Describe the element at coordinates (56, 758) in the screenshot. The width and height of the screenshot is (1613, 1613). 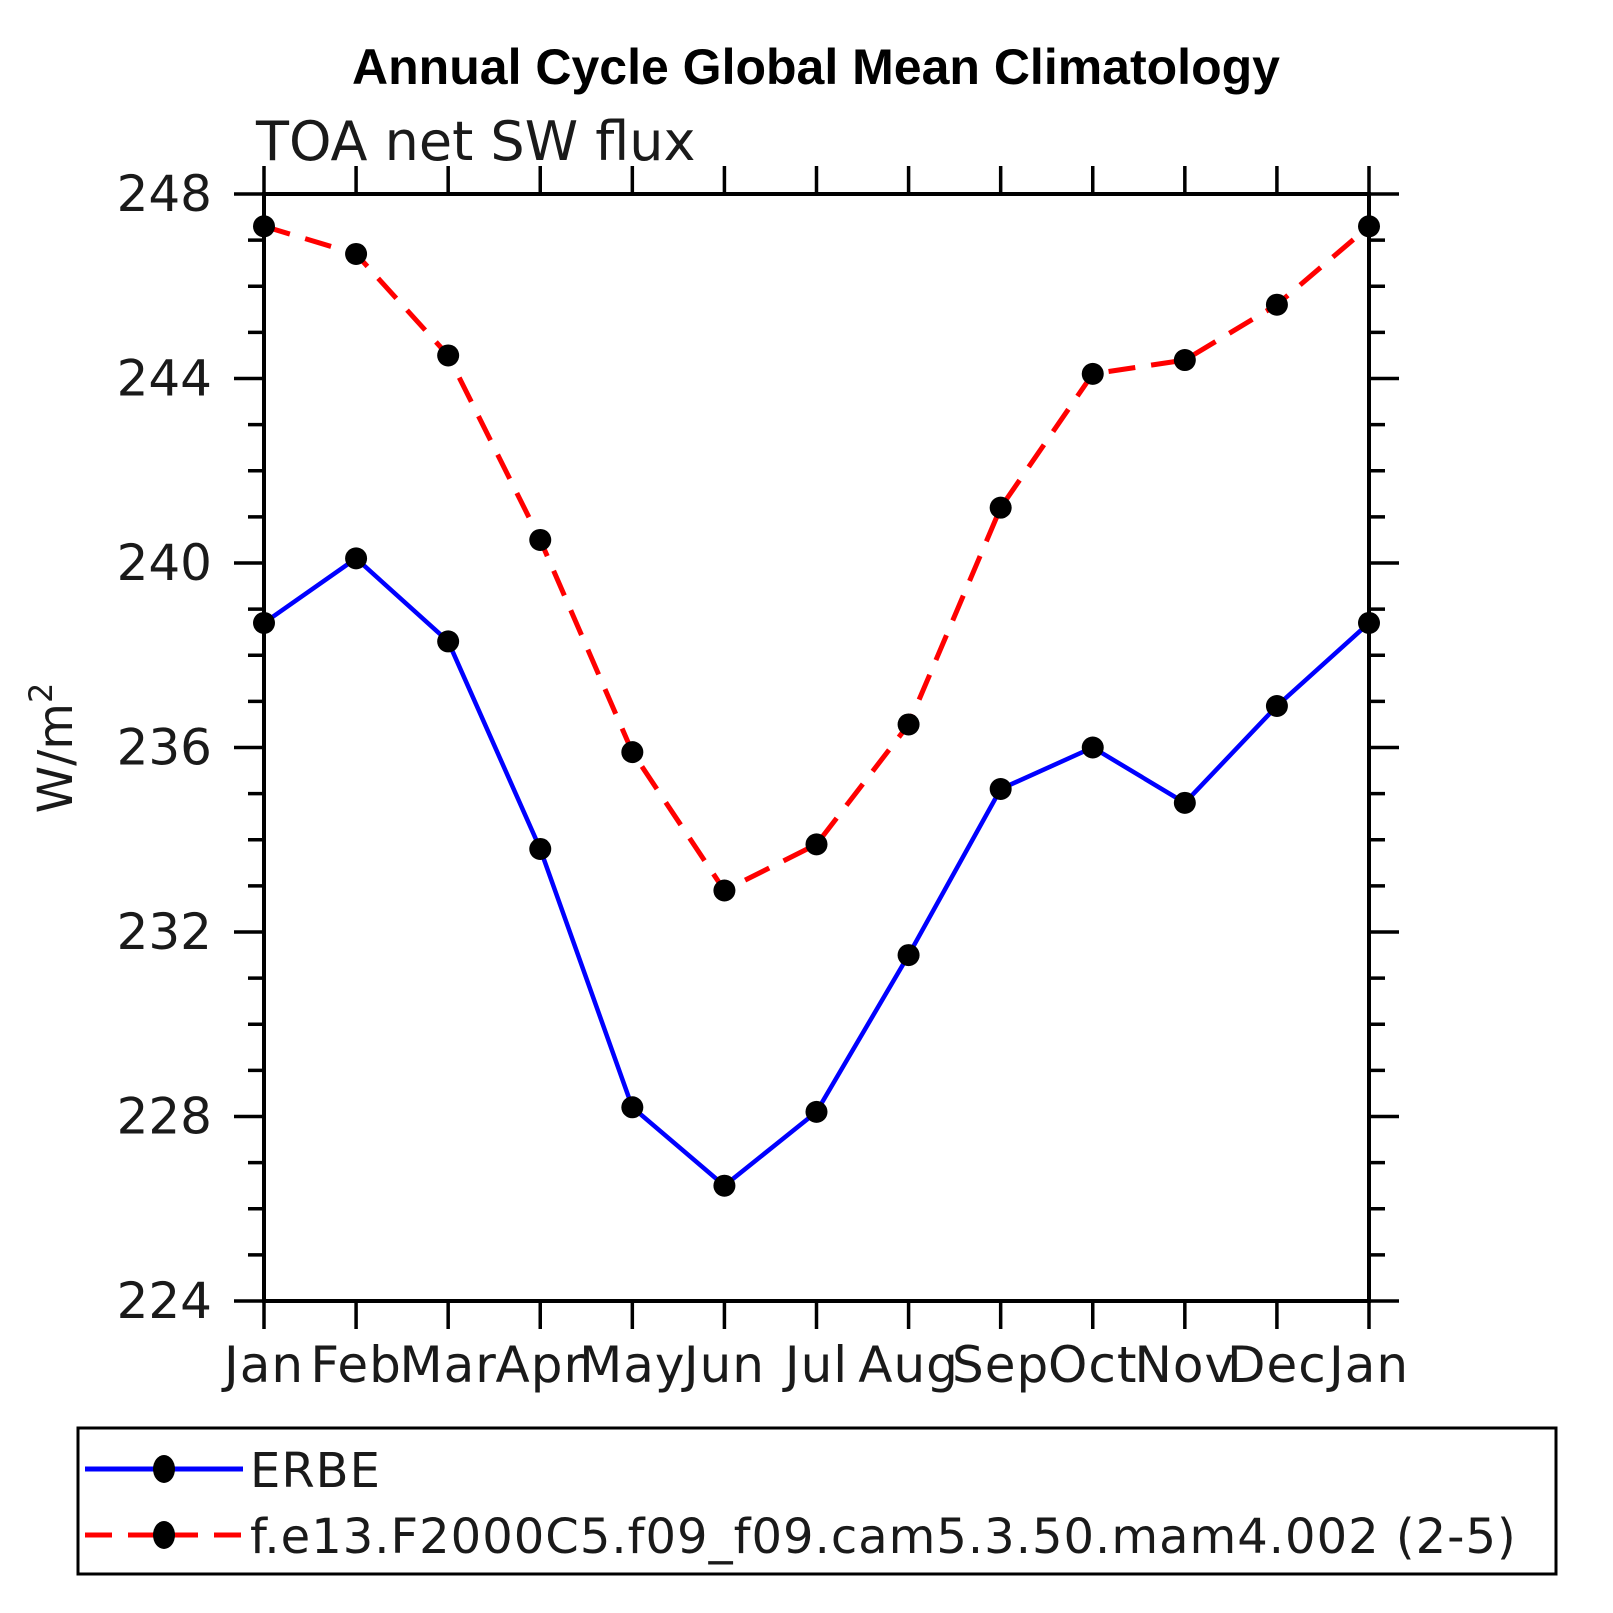
I see `y-axis-title-base: W/m` at that location.